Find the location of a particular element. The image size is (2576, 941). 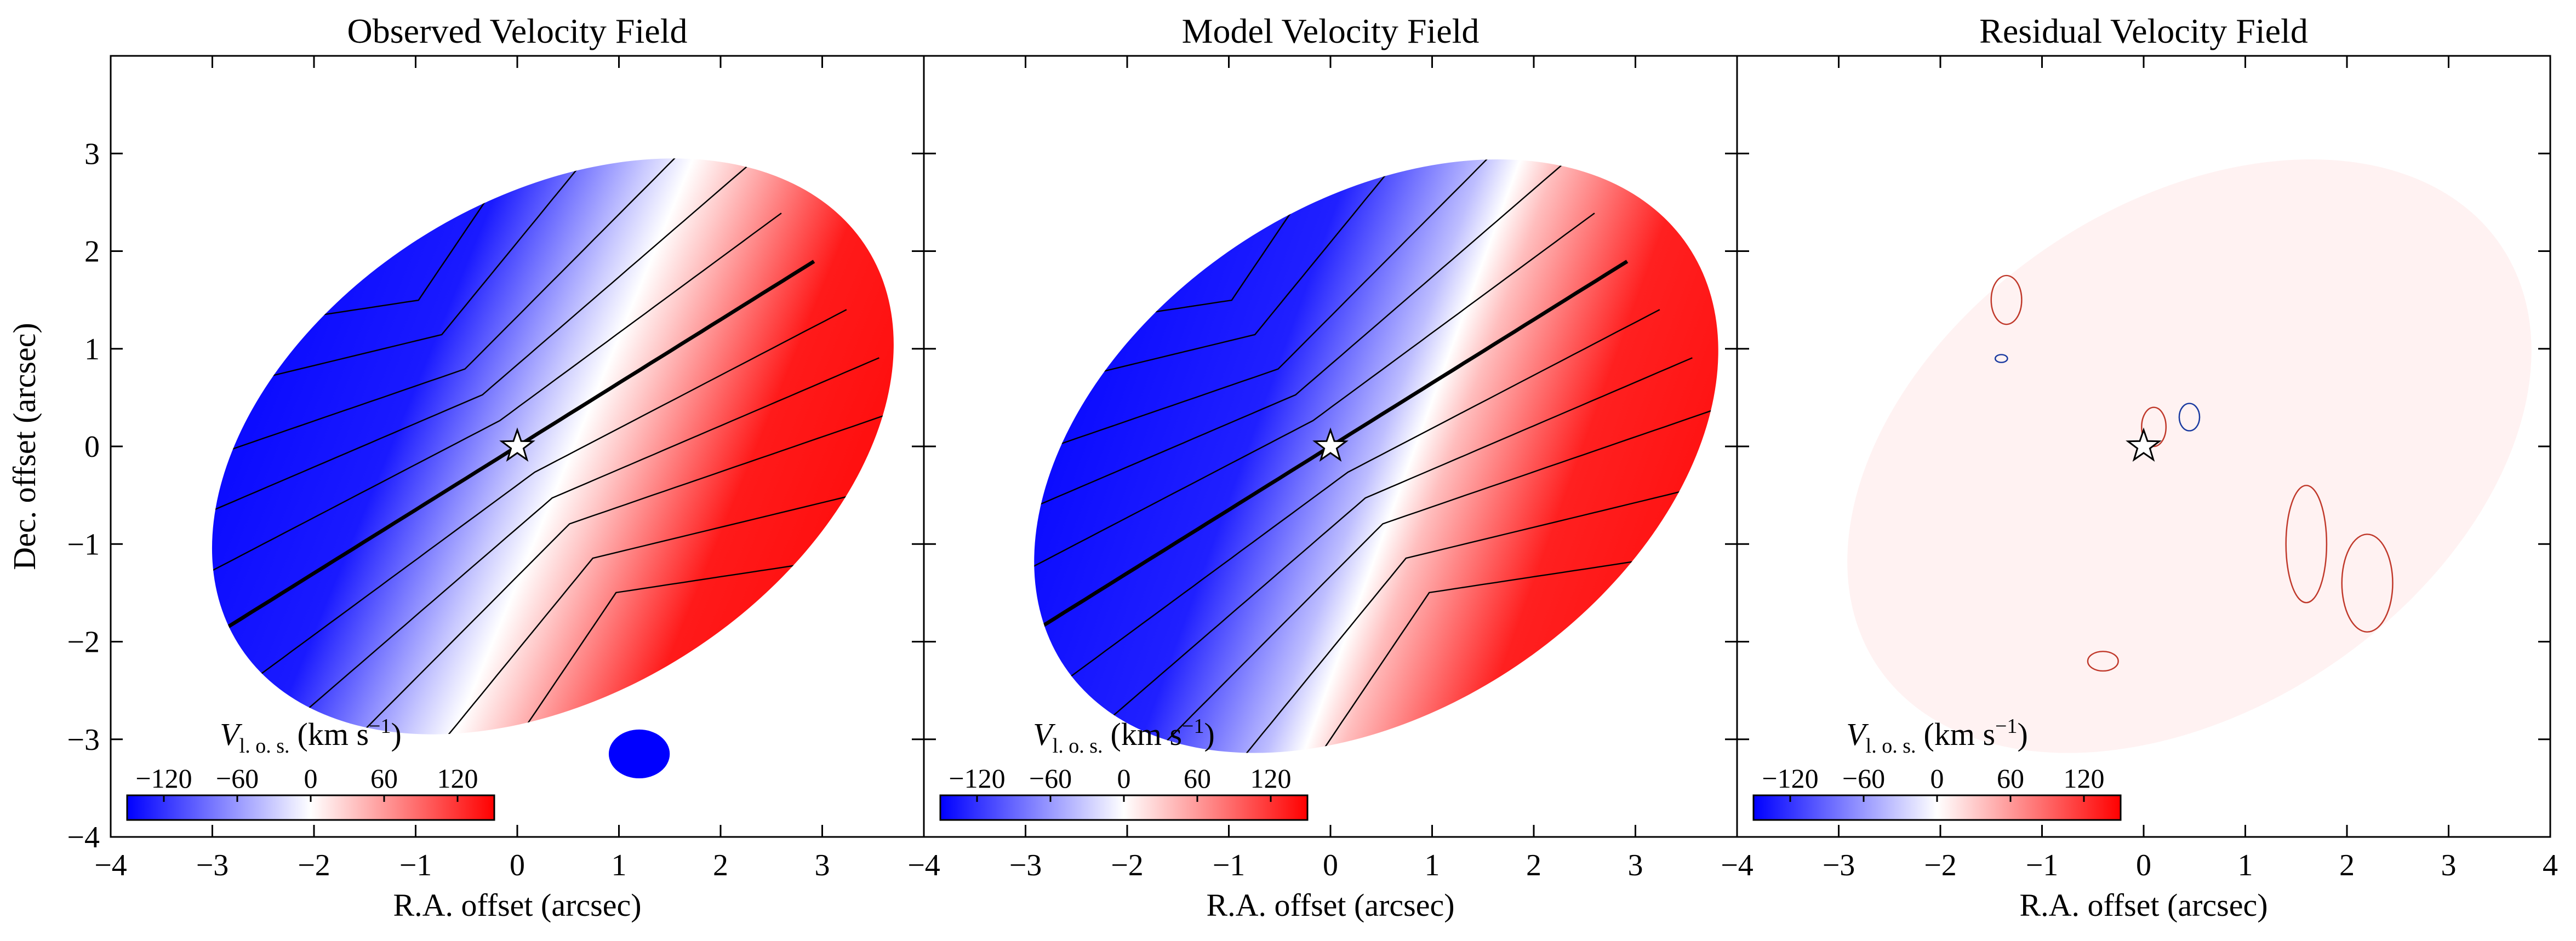

panel-title: Residual Velocity Field is located at coordinates (2144, 31).